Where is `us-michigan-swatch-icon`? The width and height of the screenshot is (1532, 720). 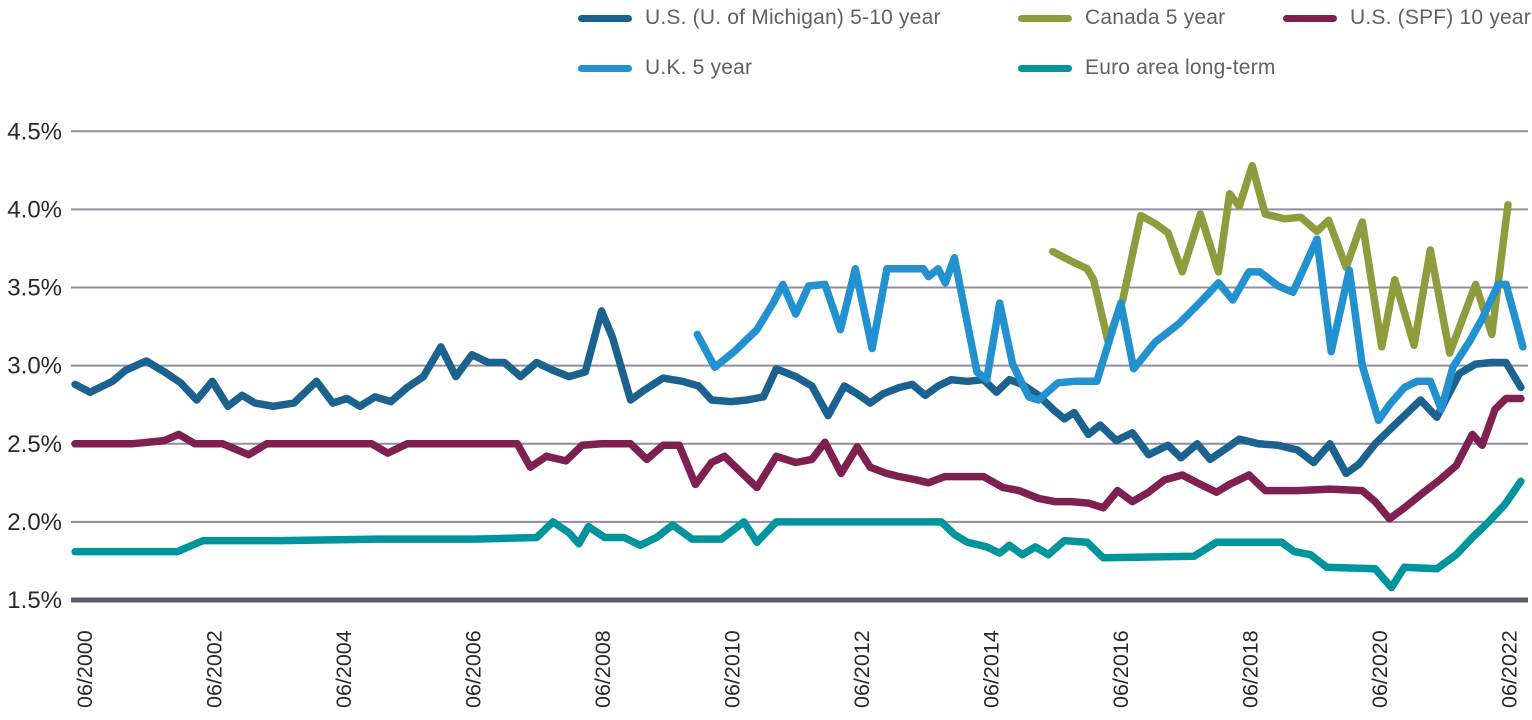
us-michigan-swatch-icon is located at coordinates (605, 18).